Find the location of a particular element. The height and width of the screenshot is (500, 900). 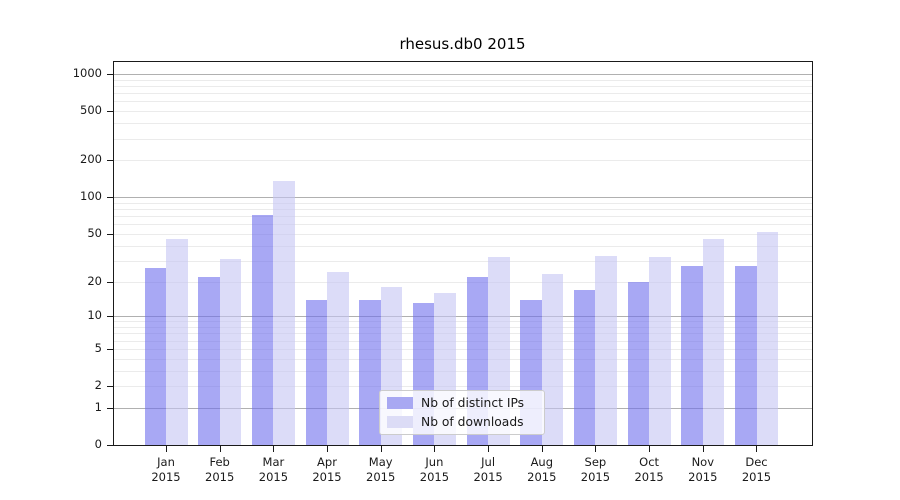

x-tick-label: May 2015 is located at coordinates (381, 470).